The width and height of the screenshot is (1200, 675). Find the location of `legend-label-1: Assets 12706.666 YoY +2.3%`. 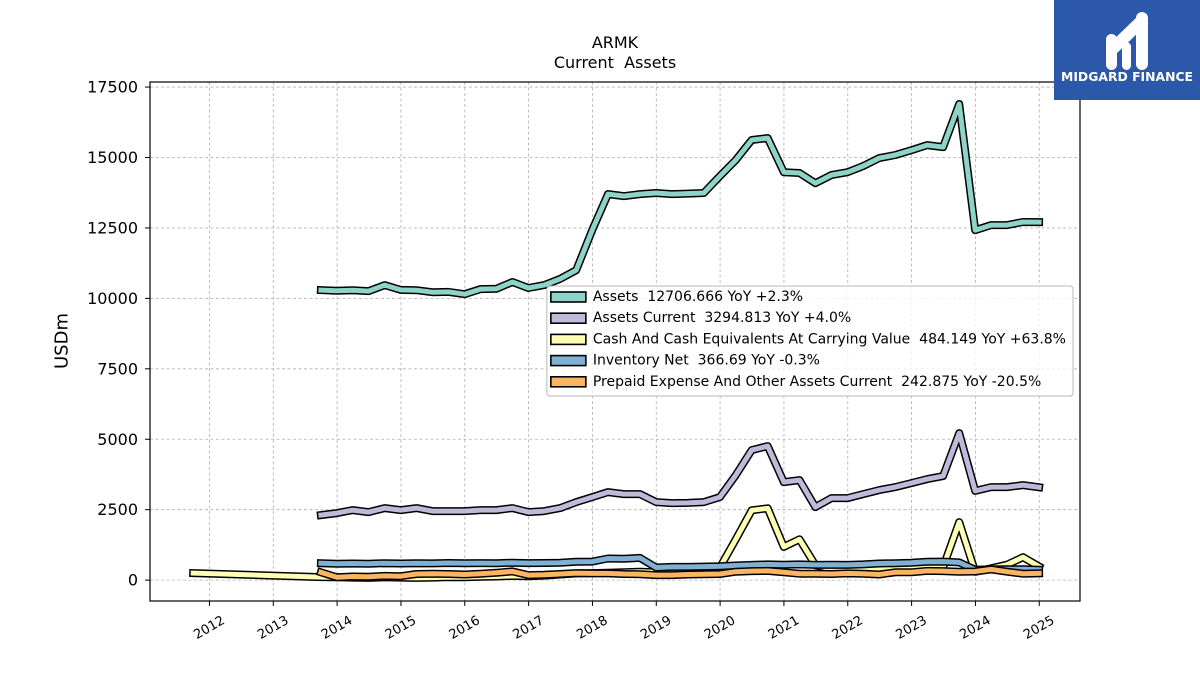

legend-label-1: Assets 12706.666 YoY +2.3% is located at coordinates (698, 297).